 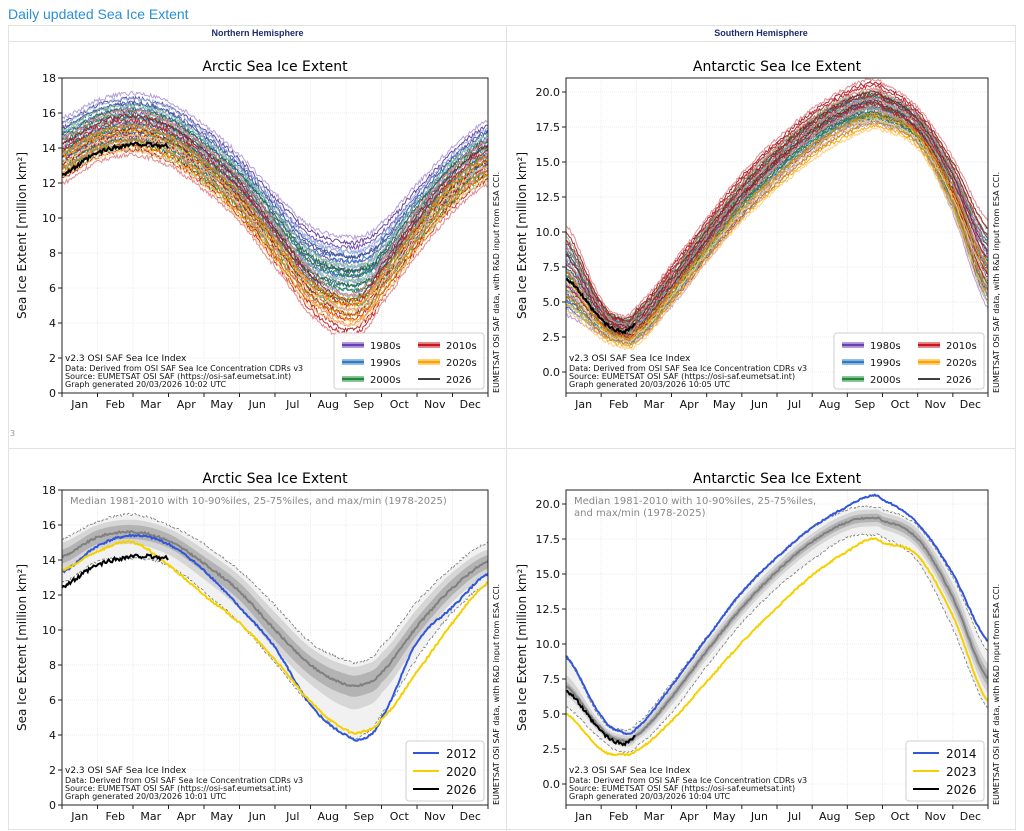 I want to click on header-northern-hemisphere: Northern Hemisphere, so click(x=258, y=34).